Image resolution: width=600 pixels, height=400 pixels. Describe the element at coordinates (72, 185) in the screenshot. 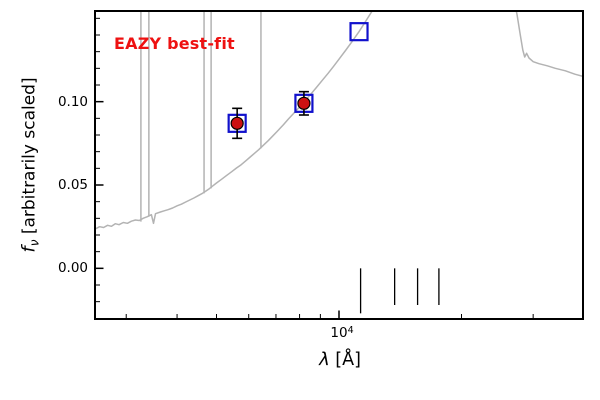

I see `y-tick-label-0.05: 0.05` at that location.